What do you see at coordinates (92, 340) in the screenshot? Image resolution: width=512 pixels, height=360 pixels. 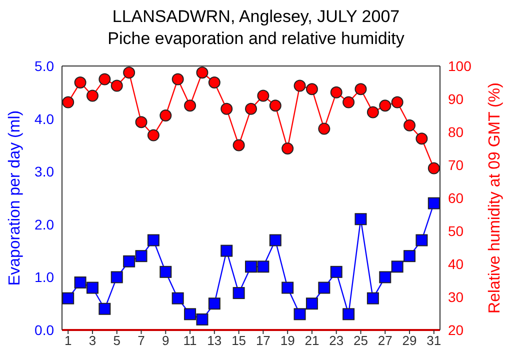 I see `x-tick-label: 3` at bounding box center [92, 340].